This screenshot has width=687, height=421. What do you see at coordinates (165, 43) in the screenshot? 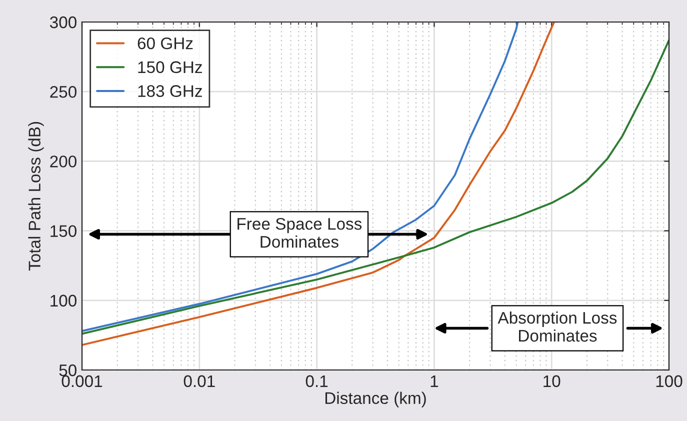
I see `legend-label: 60 GHz` at bounding box center [165, 43].